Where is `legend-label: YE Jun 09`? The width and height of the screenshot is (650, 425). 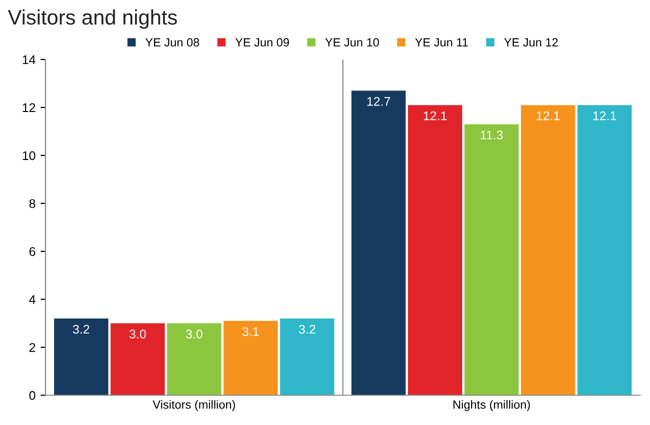
legend-label: YE Jun 09 is located at coordinates (262, 42).